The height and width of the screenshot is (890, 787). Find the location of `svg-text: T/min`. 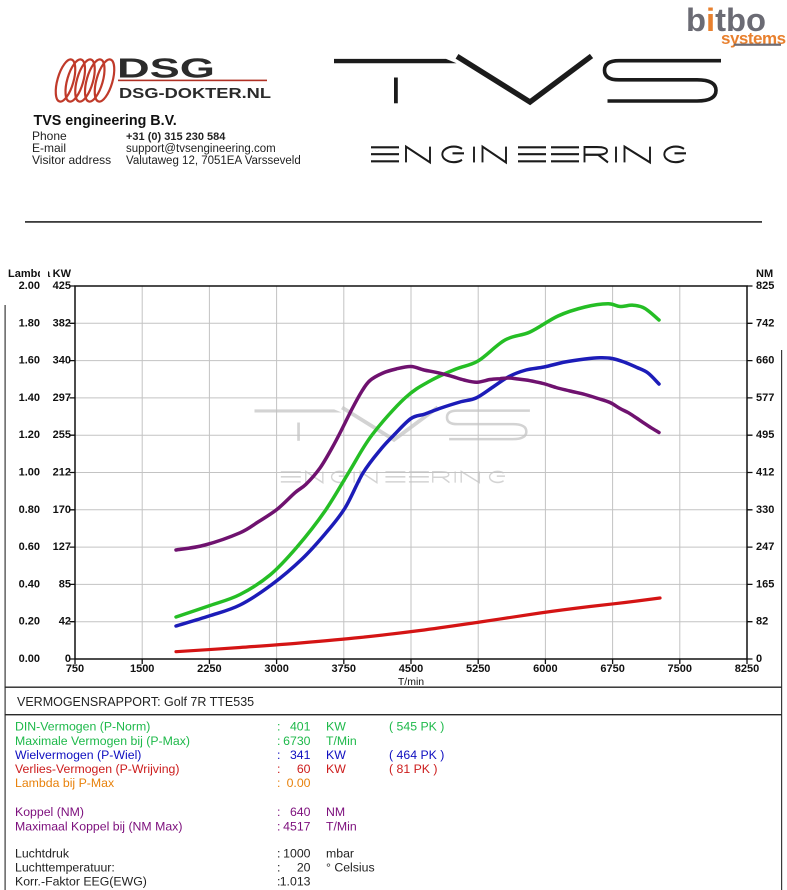

svg-text: T/min is located at coordinates (411, 682).